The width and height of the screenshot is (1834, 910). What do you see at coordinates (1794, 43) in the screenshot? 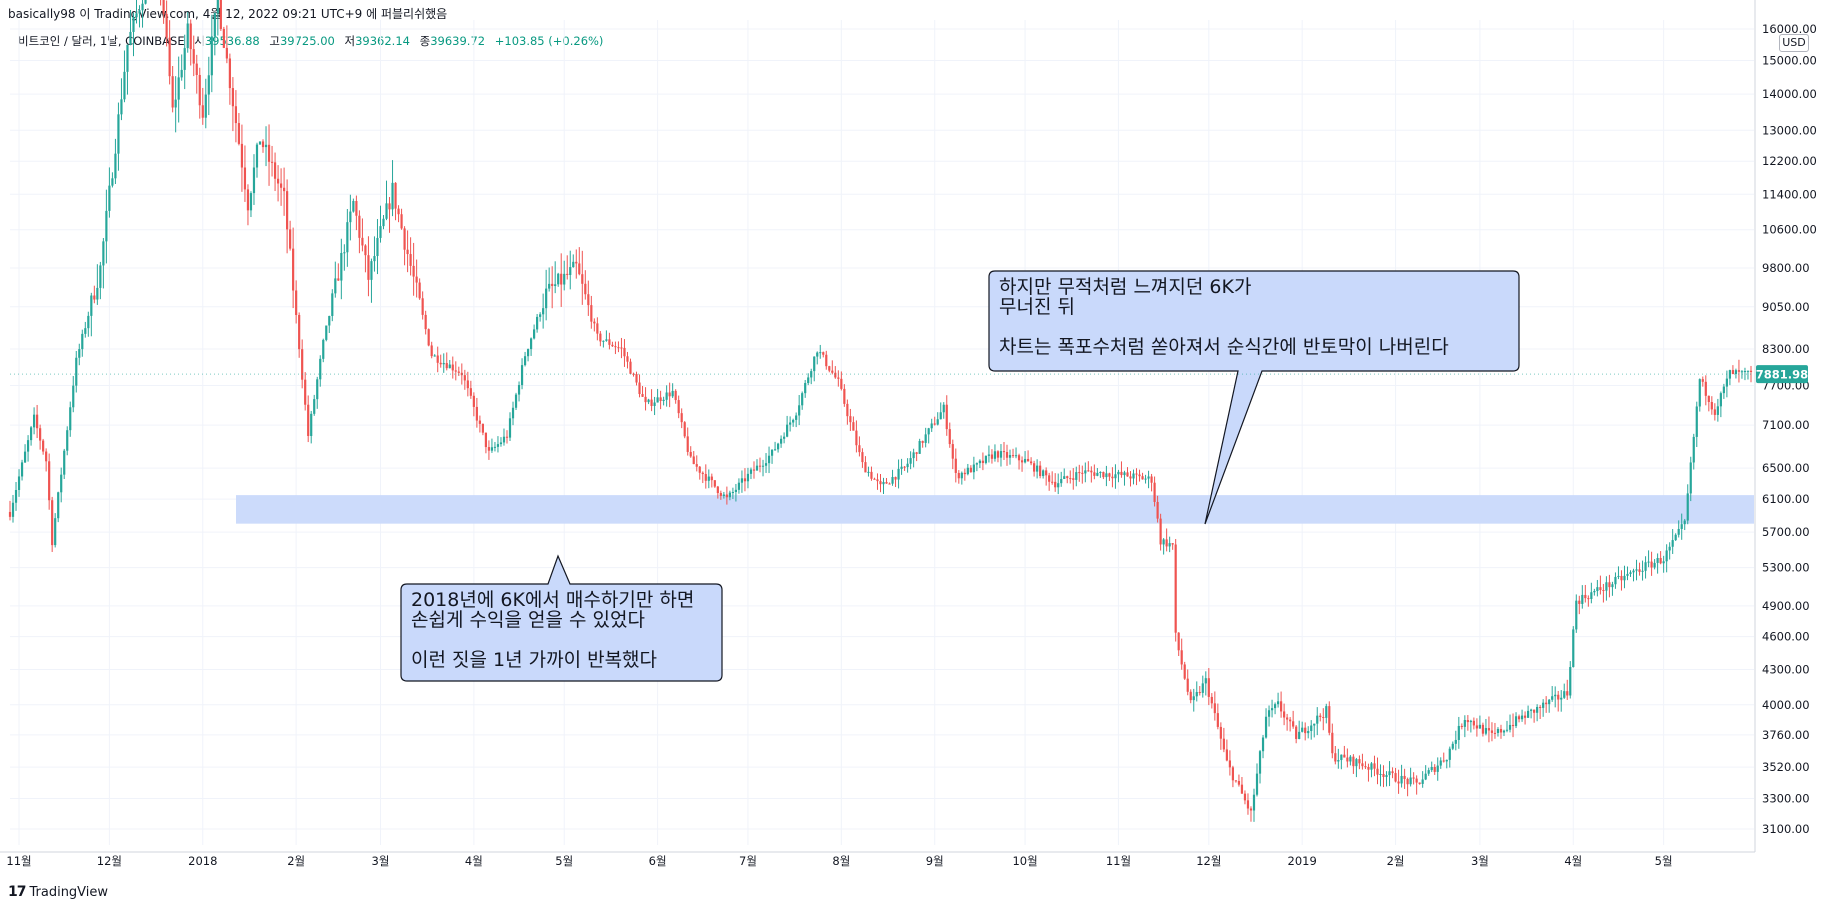
I see `currency-badge: USD` at bounding box center [1794, 43].